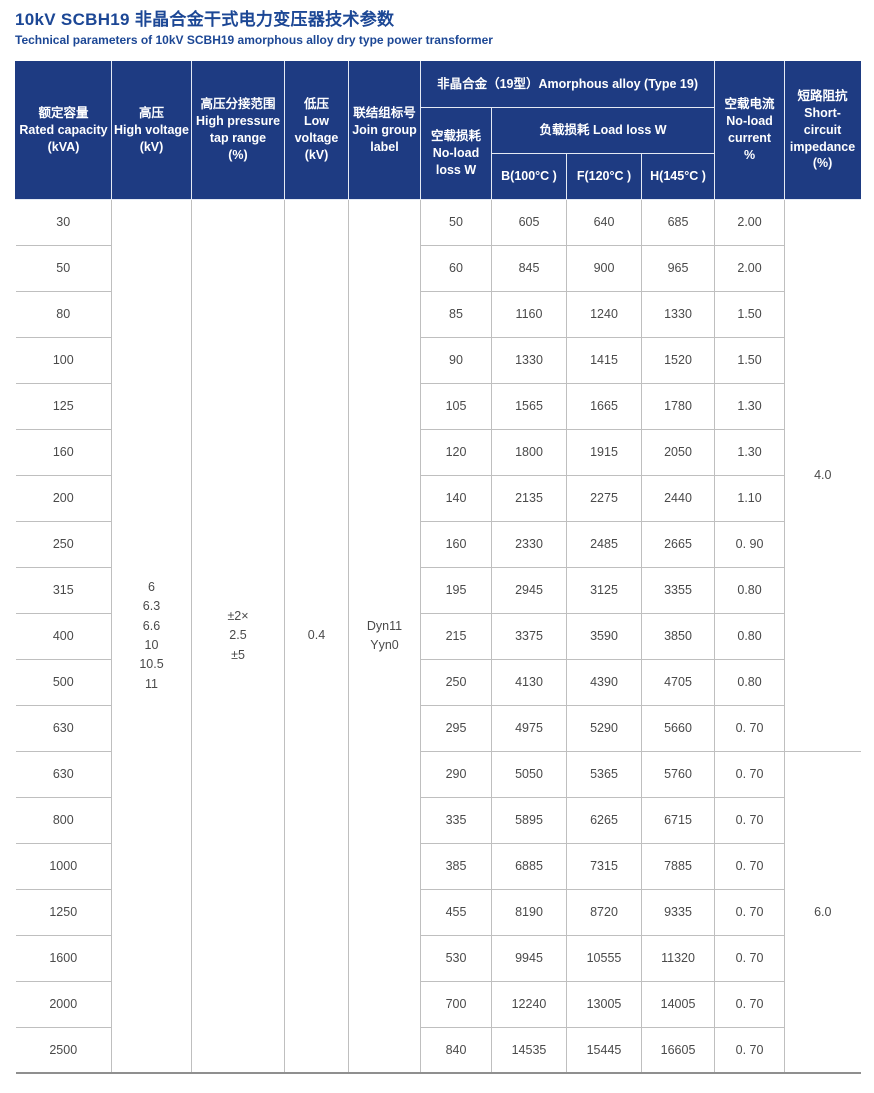  What do you see at coordinates (750, 222) in the screenshot?
I see `no-load-current-cell: 2.00` at bounding box center [750, 222].